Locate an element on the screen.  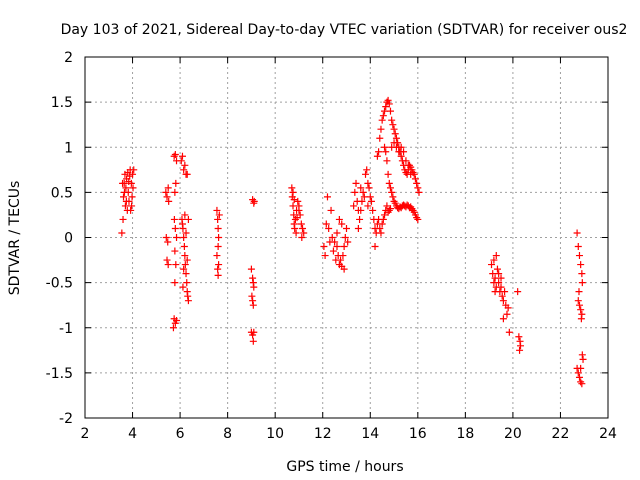
y-tick-label: -1 is located at coordinates (66, 329).